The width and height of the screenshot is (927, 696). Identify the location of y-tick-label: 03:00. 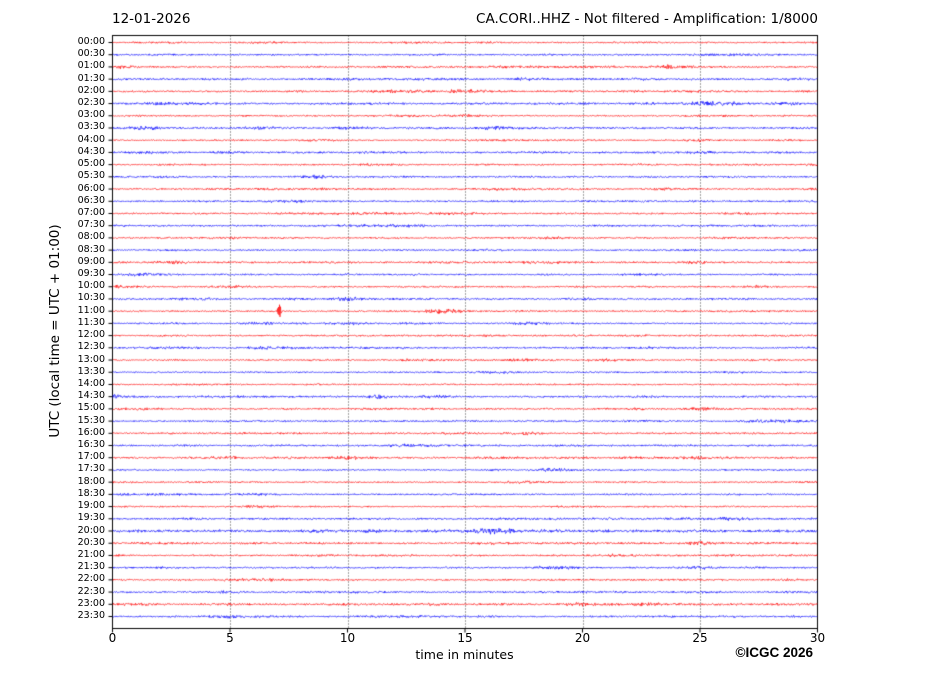
(91, 115).